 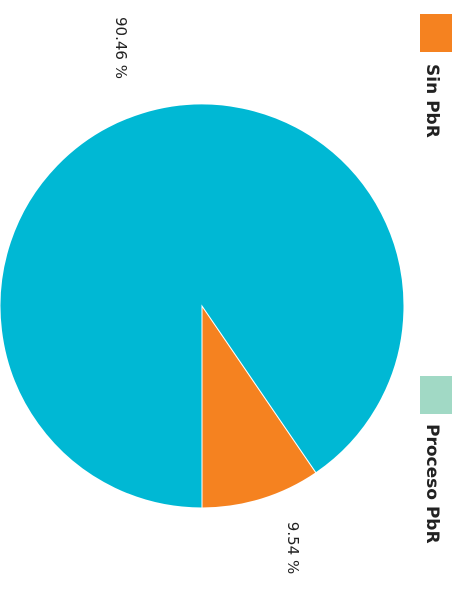 What do you see at coordinates (121, 48) in the screenshot?
I see `slice-label-rest: 90.46 %` at bounding box center [121, 48].